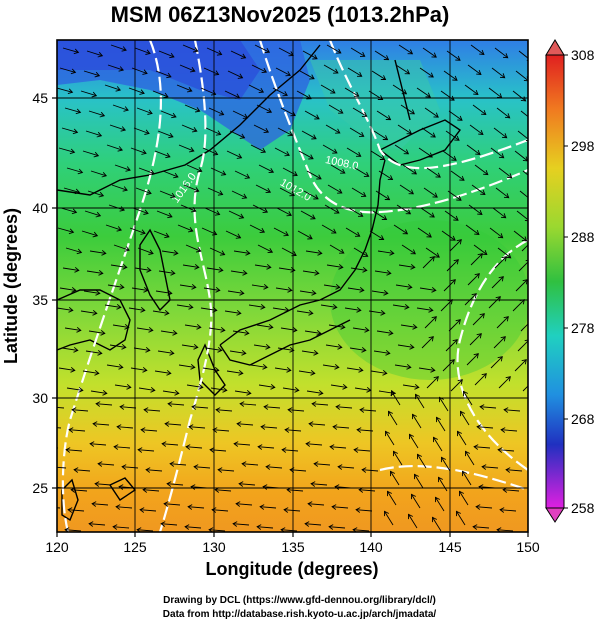  What do you see at coordinates (583, 55) in the screenshot?
I see `colorbar-tick-label: 308` at bounding box center [583, 55].